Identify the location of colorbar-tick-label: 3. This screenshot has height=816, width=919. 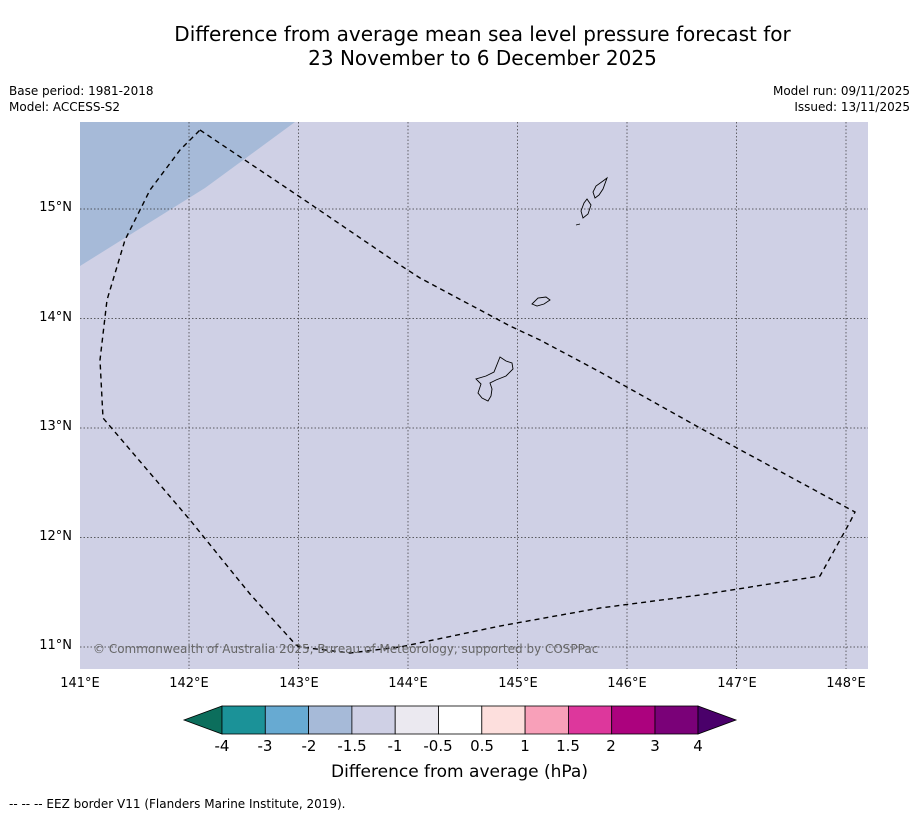
(655, 746).